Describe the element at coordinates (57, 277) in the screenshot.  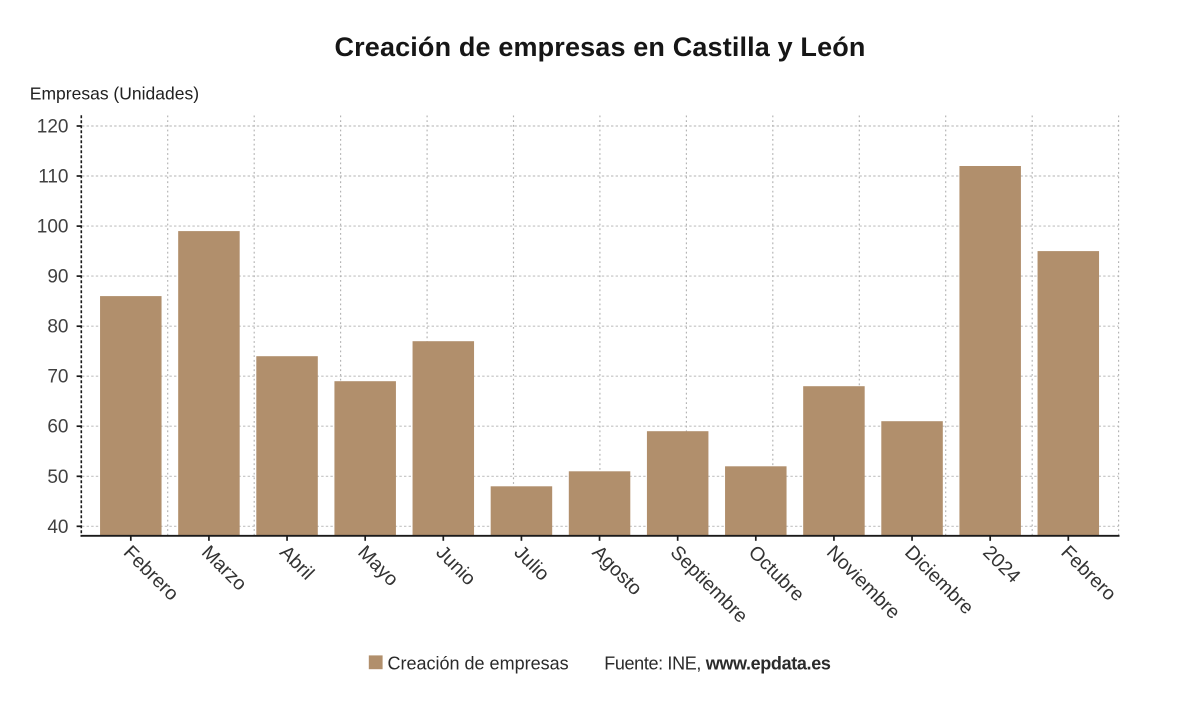
I see `svg-text: 90` at that location.